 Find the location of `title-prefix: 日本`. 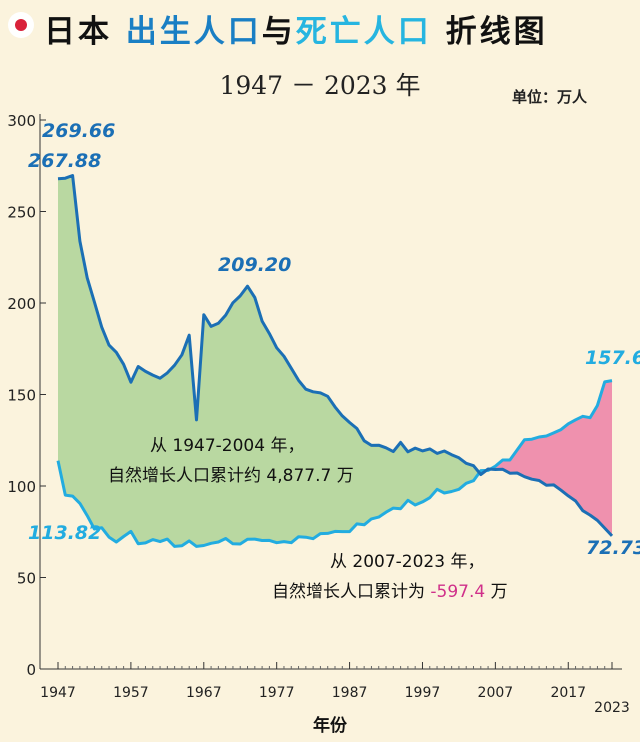

title-prefix: 日本 is located at coordinates (78, 32).